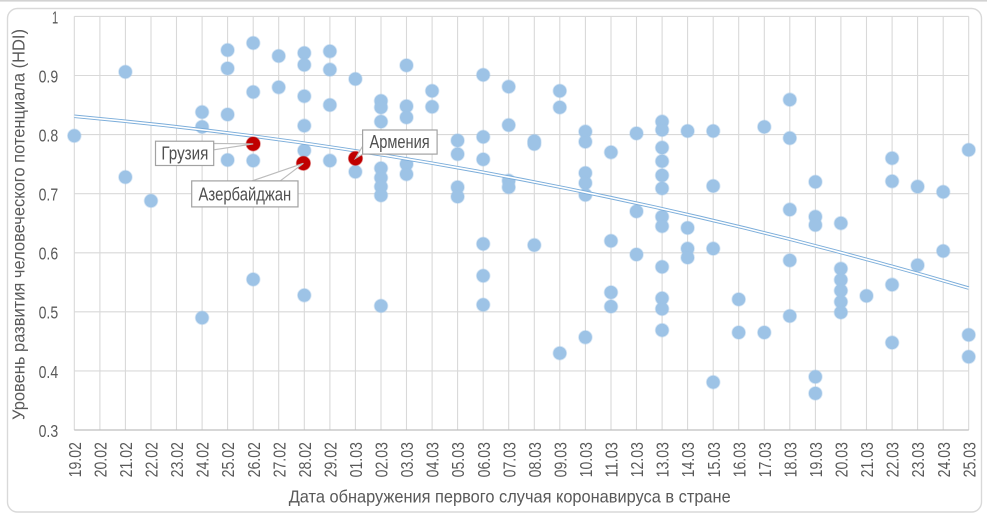  Describe the element at coordinates (305, 459) in the screenshot. I see `svg-text: 28.02` at that location.